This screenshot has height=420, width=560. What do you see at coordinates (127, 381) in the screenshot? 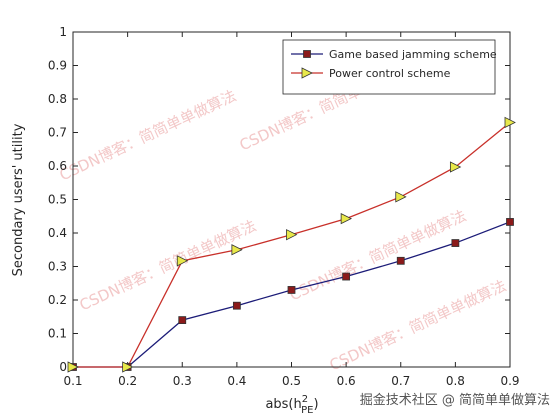
I see `x-tick-label: 0.2` at bounding box center [127, 381].